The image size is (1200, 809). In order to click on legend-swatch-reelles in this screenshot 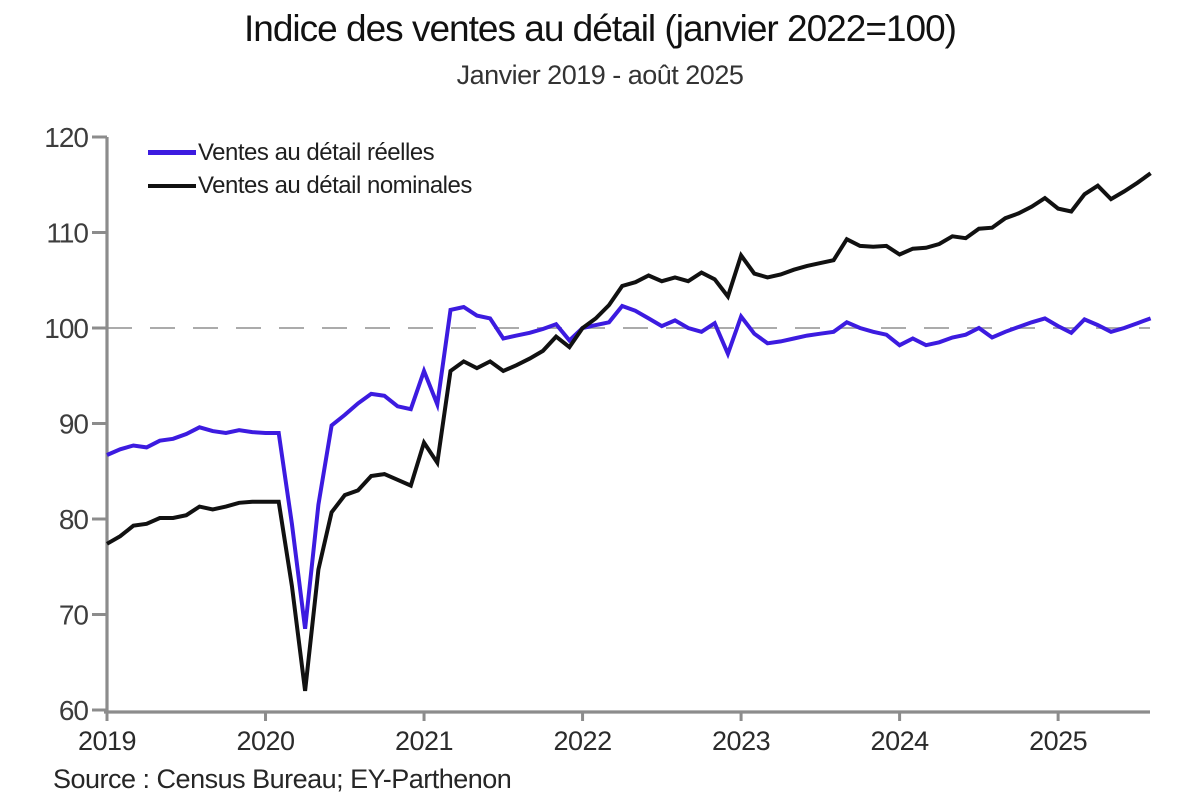, I will do `click(172, 152)`.